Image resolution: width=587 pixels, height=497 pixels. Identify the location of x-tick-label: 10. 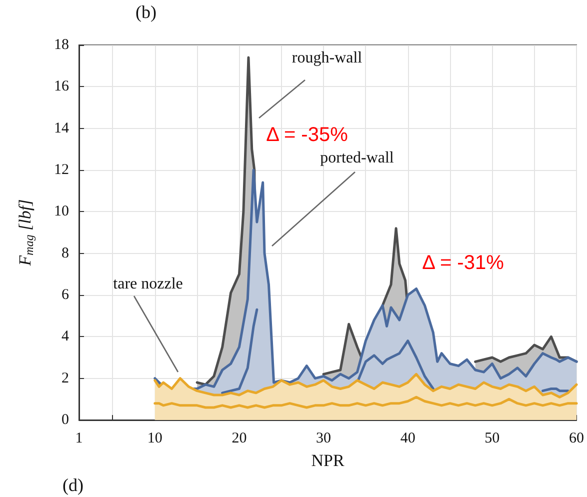
(154, 438).